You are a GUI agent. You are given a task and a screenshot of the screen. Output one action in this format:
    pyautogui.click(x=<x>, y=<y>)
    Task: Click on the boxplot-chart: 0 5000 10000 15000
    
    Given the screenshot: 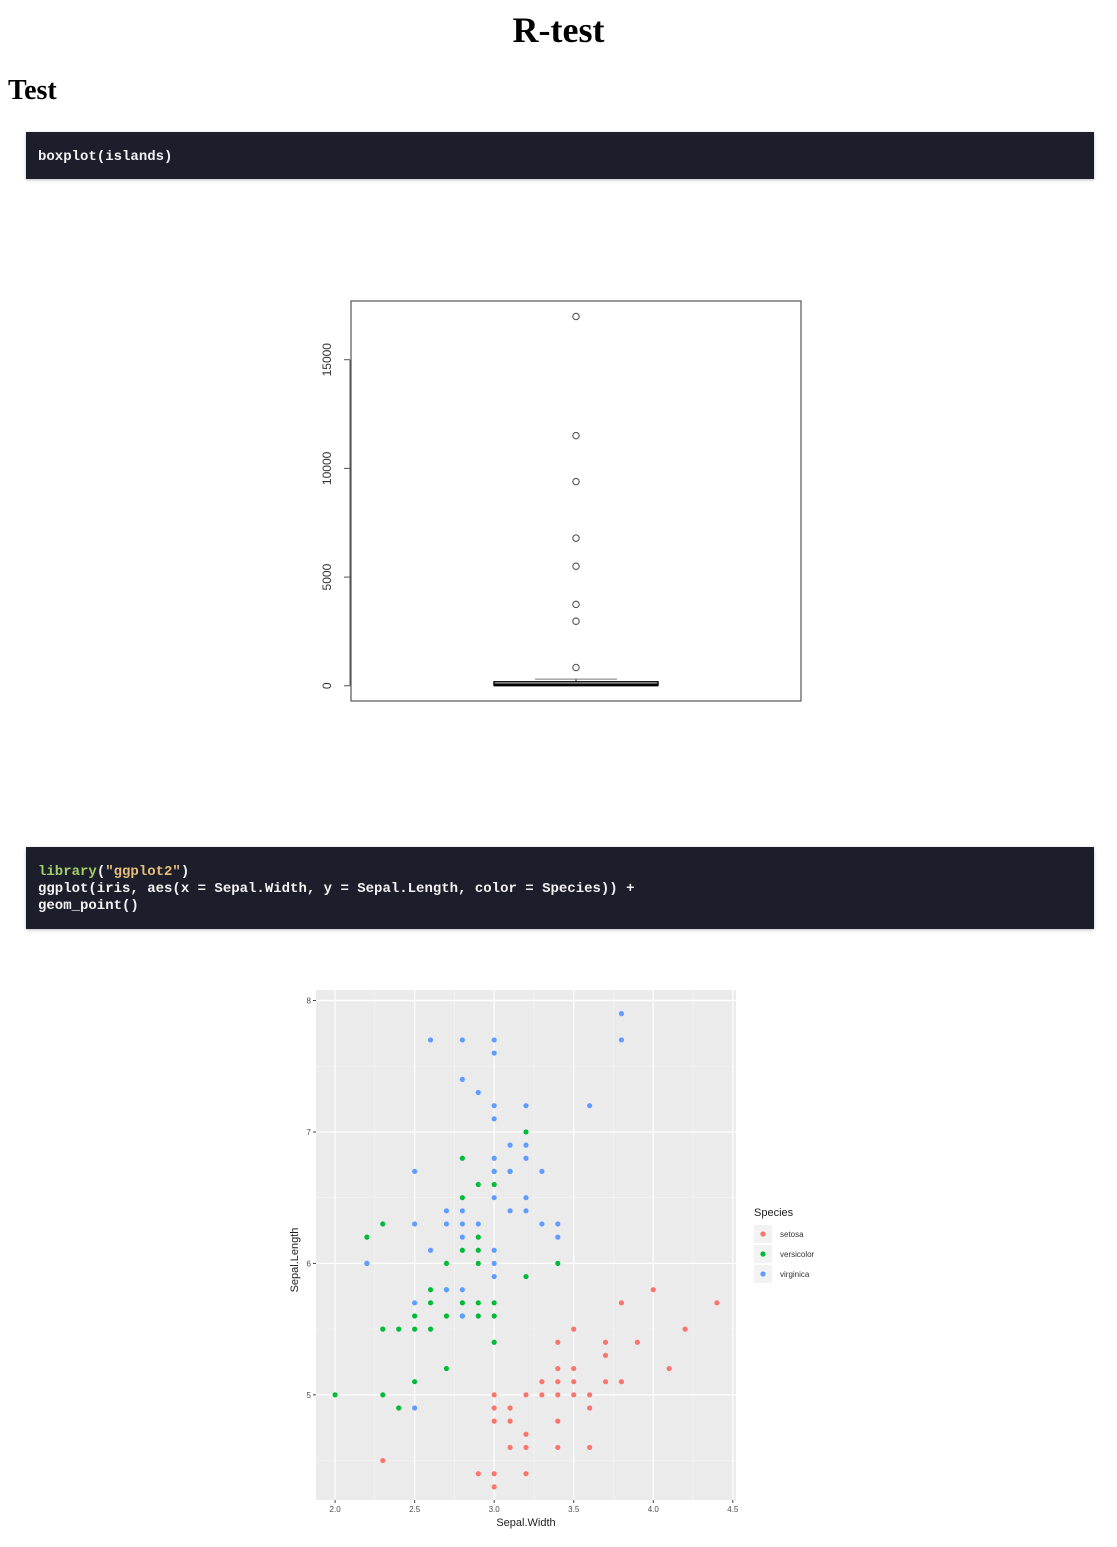 What is the action you would take?
    pyautogui.click(x=561, y=501)
    